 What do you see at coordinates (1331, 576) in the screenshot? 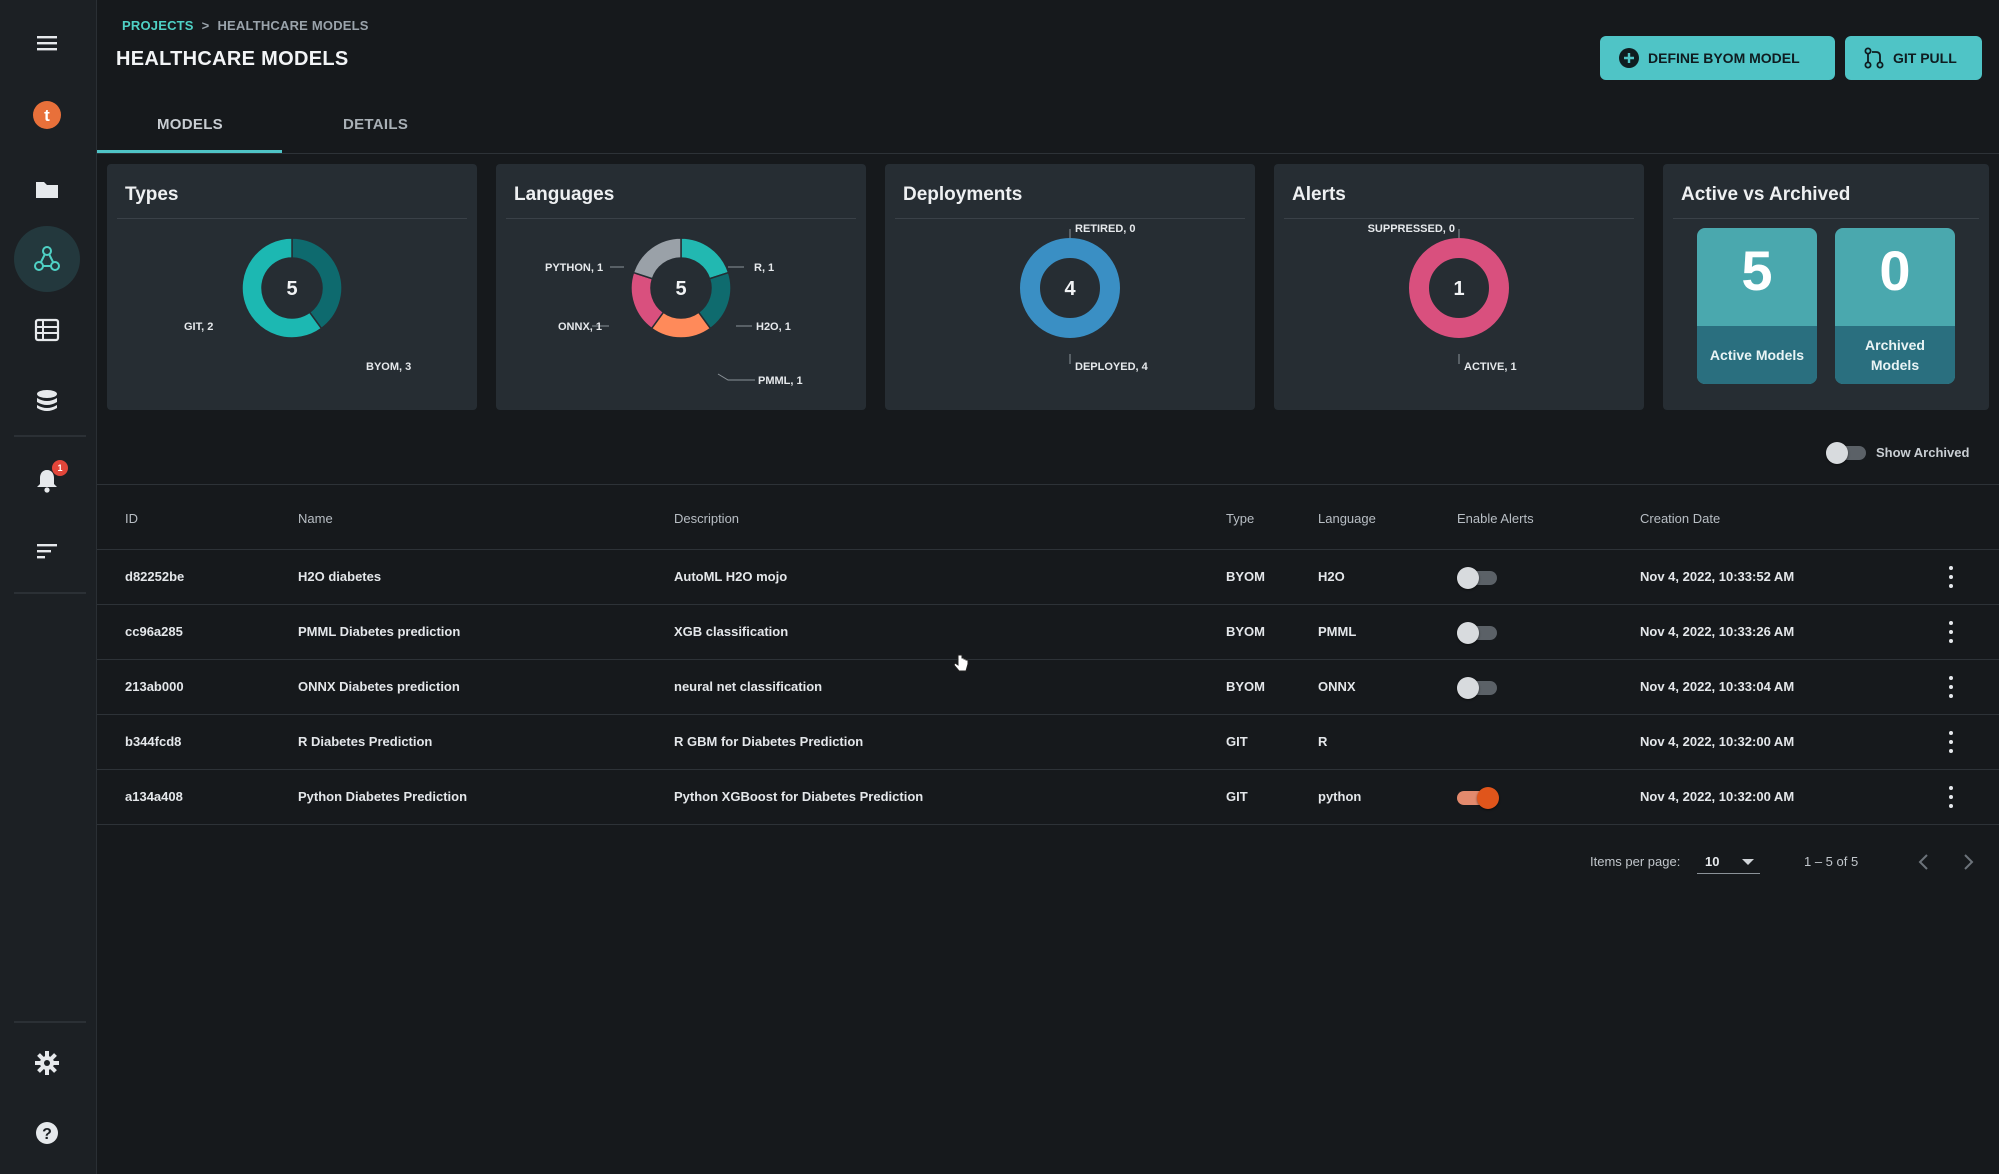
I see `cell-language: H2O` at bounding box center [1331, 576].